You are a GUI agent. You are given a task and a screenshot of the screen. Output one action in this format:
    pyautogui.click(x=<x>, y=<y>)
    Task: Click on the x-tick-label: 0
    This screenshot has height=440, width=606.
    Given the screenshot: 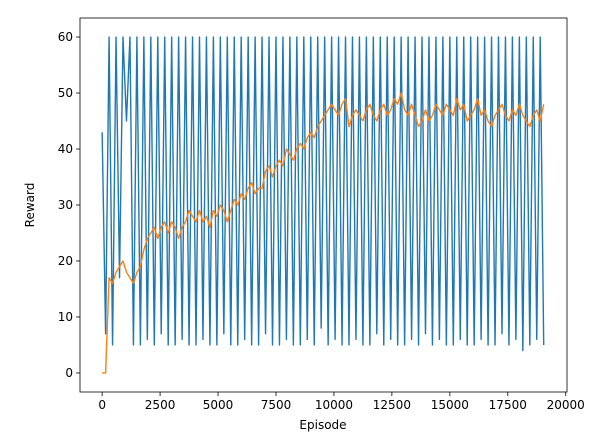 What is the action you would take?
    pyautogui.click(x=102, y=405)
    